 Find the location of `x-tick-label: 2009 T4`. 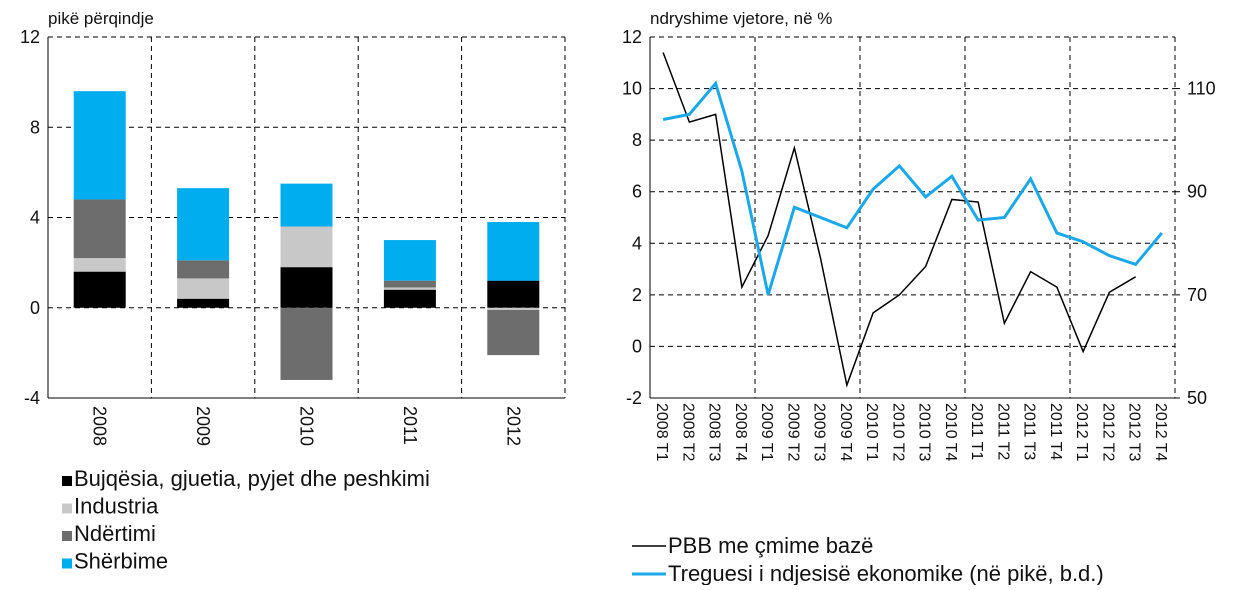

x-tick-label: 2009 T4 is located at coordinates (845, 432).